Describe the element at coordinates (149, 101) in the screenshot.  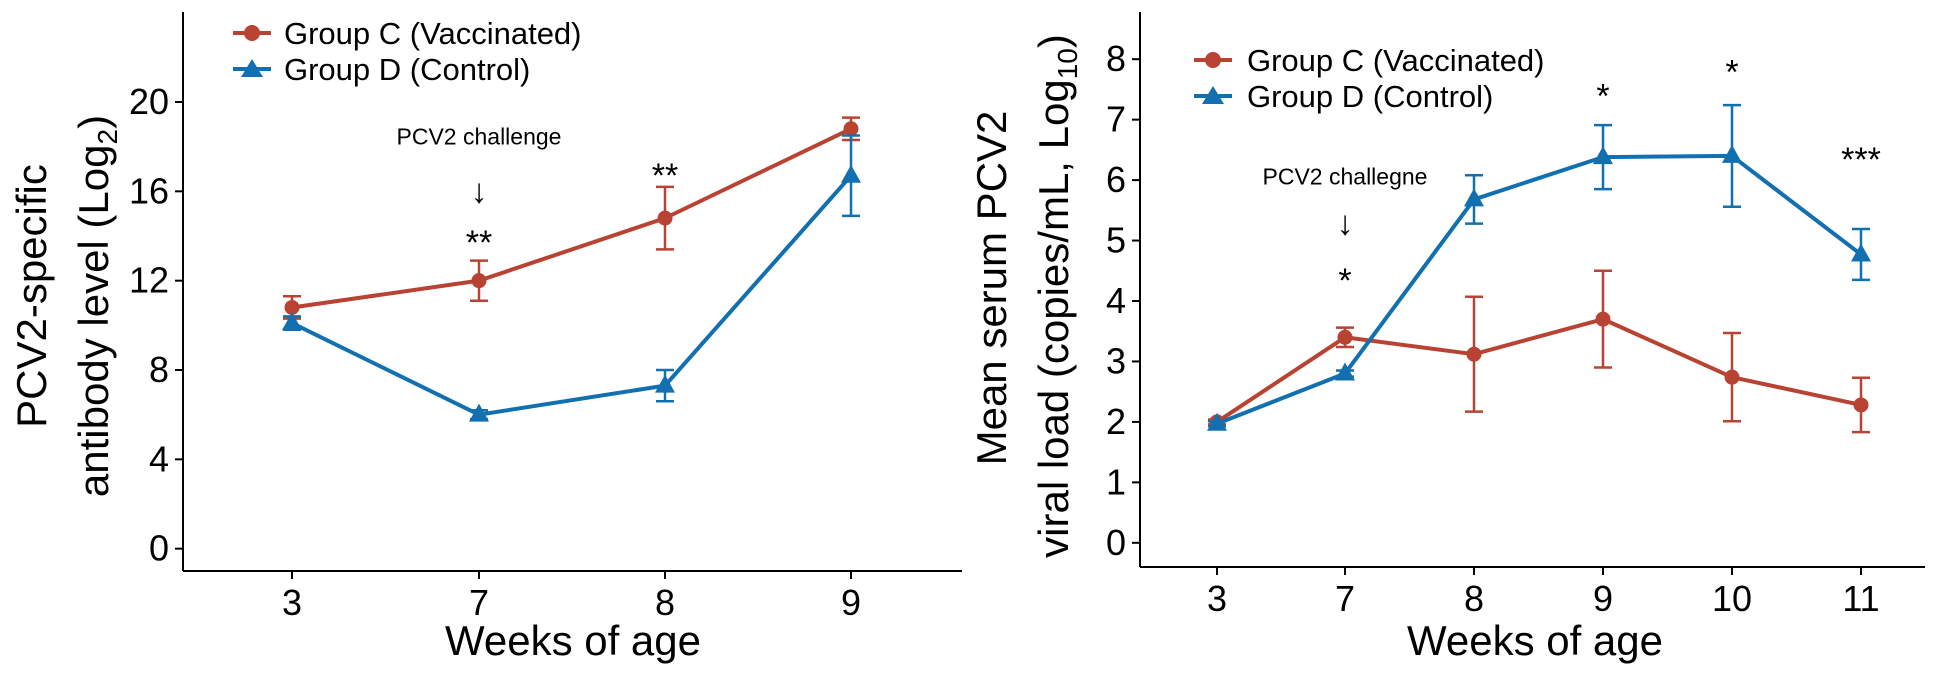
I see `y-tick-label: 20` at that location.